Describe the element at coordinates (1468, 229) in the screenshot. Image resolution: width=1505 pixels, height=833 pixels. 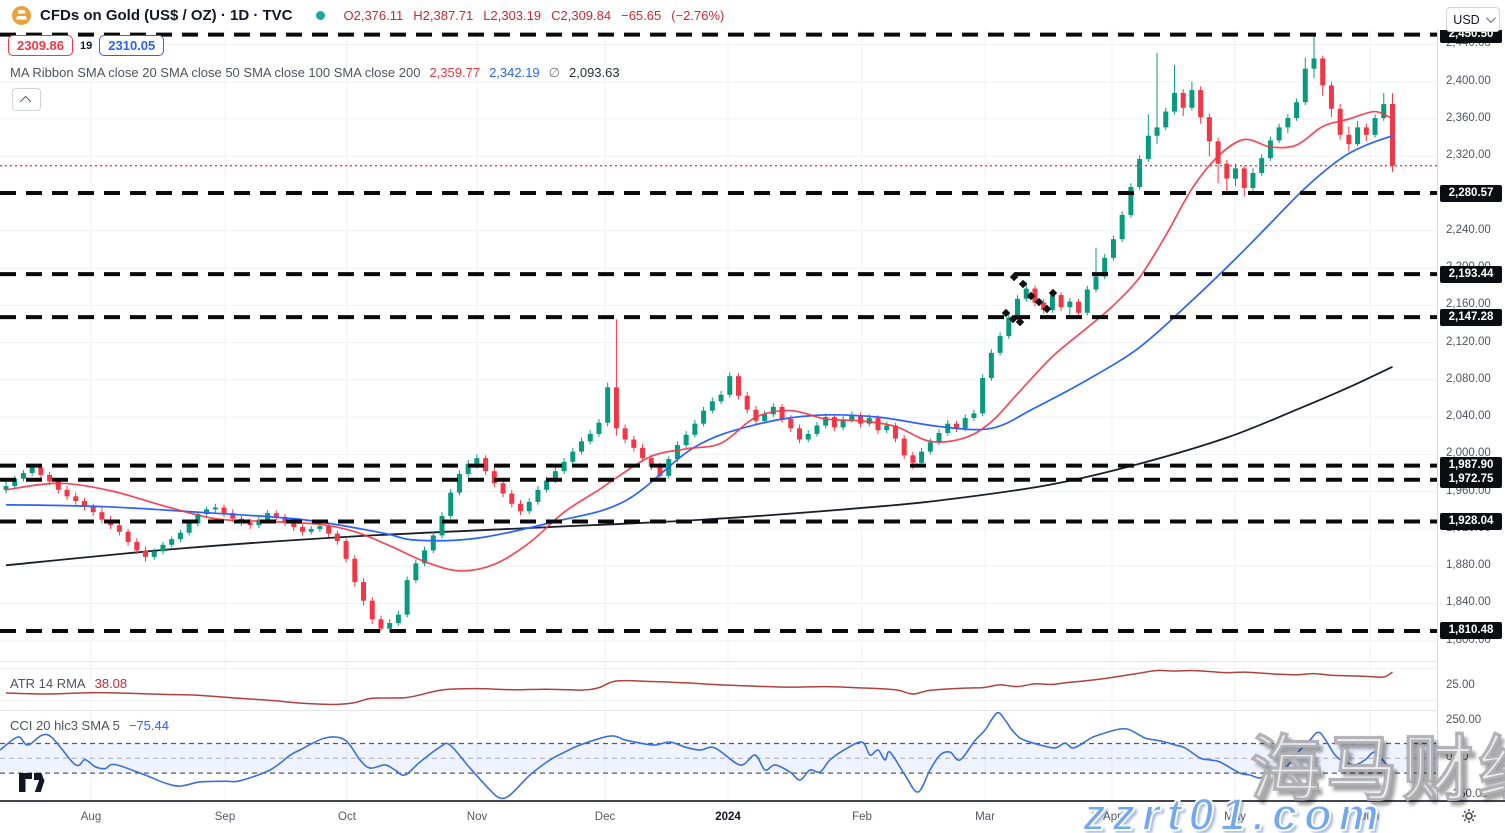
I see `price-tick-label: 2,240.00` at that location.